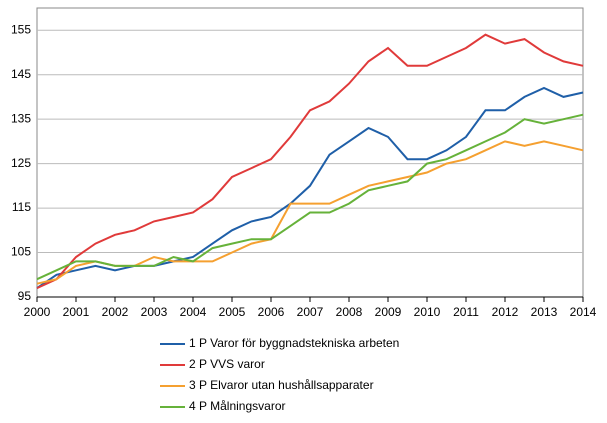 The width and height of the screenshot is (607, 423). I want to click on x-tick-label: 2001, so click(76, 312).